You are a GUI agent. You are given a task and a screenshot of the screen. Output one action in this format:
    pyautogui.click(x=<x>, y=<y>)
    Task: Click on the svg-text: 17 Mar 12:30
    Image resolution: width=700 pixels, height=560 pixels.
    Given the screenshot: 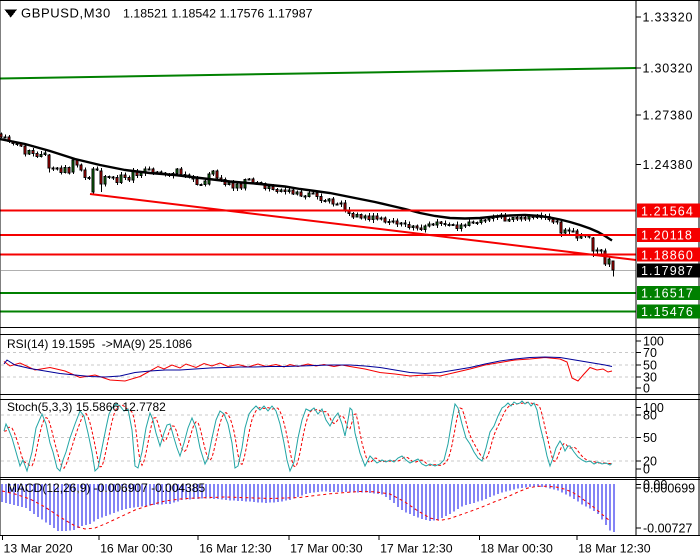 What is the action you would take?
    pyautogui.click(x=416, y=549)
    